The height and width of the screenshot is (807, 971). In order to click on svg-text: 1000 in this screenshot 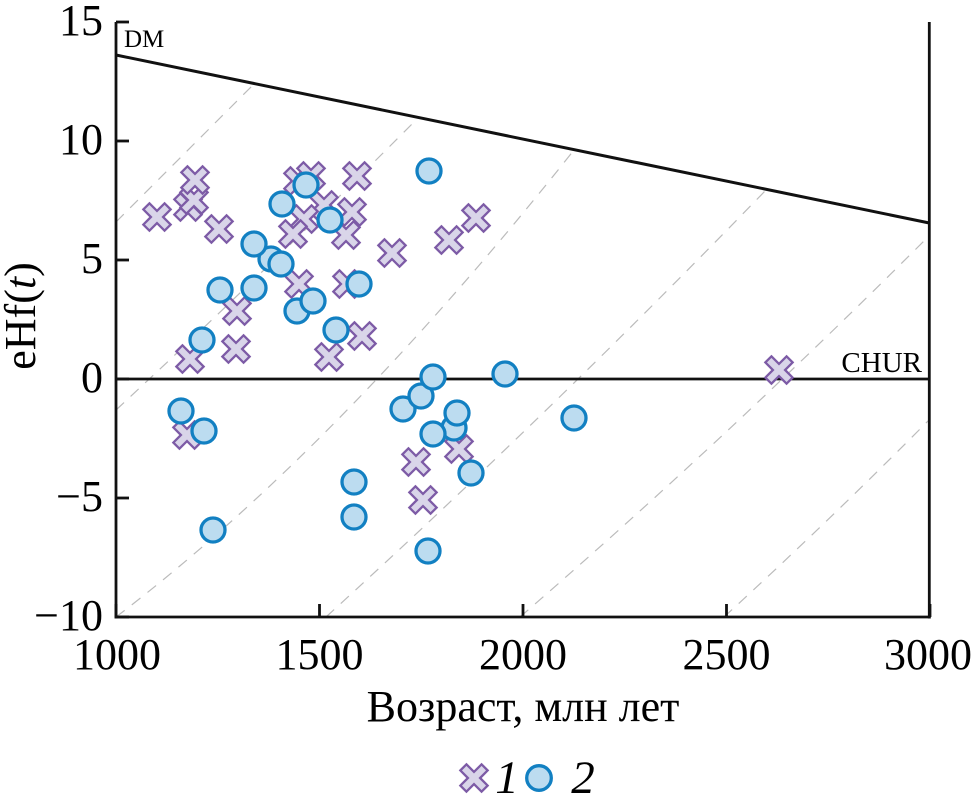, I will do `click(117, 654)`.